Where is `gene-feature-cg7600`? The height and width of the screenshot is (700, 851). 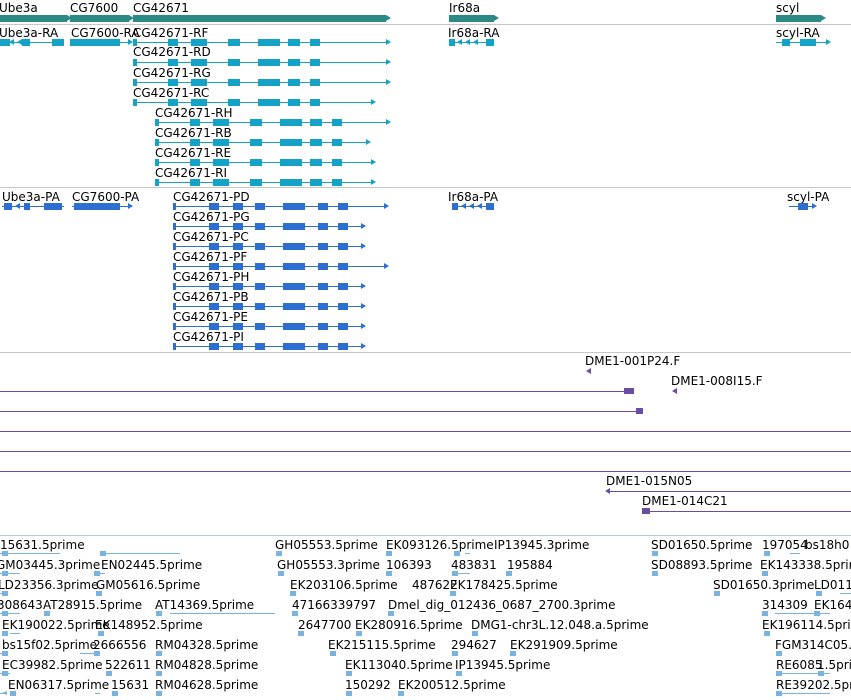 gene-feature-cg7600 is located at coordinates (102, 18).